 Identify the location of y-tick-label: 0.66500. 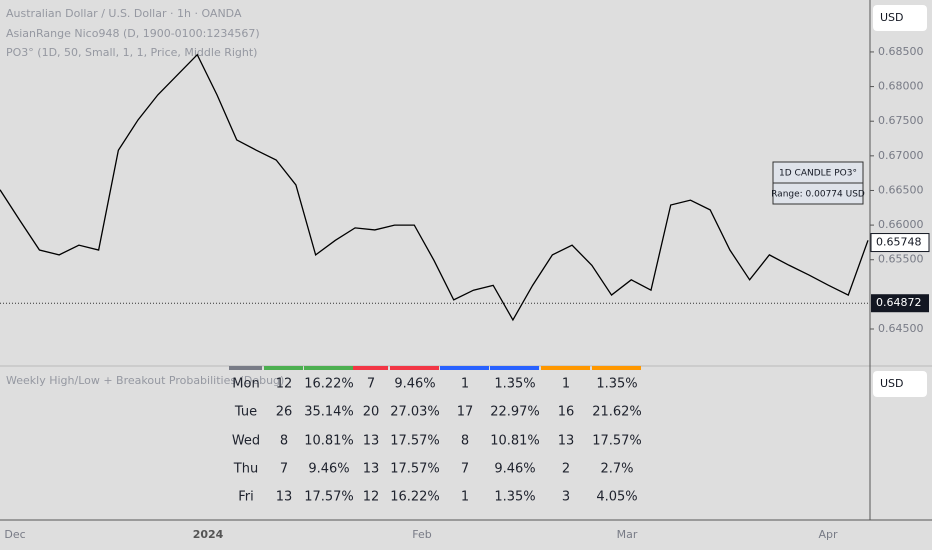
(901, 189).